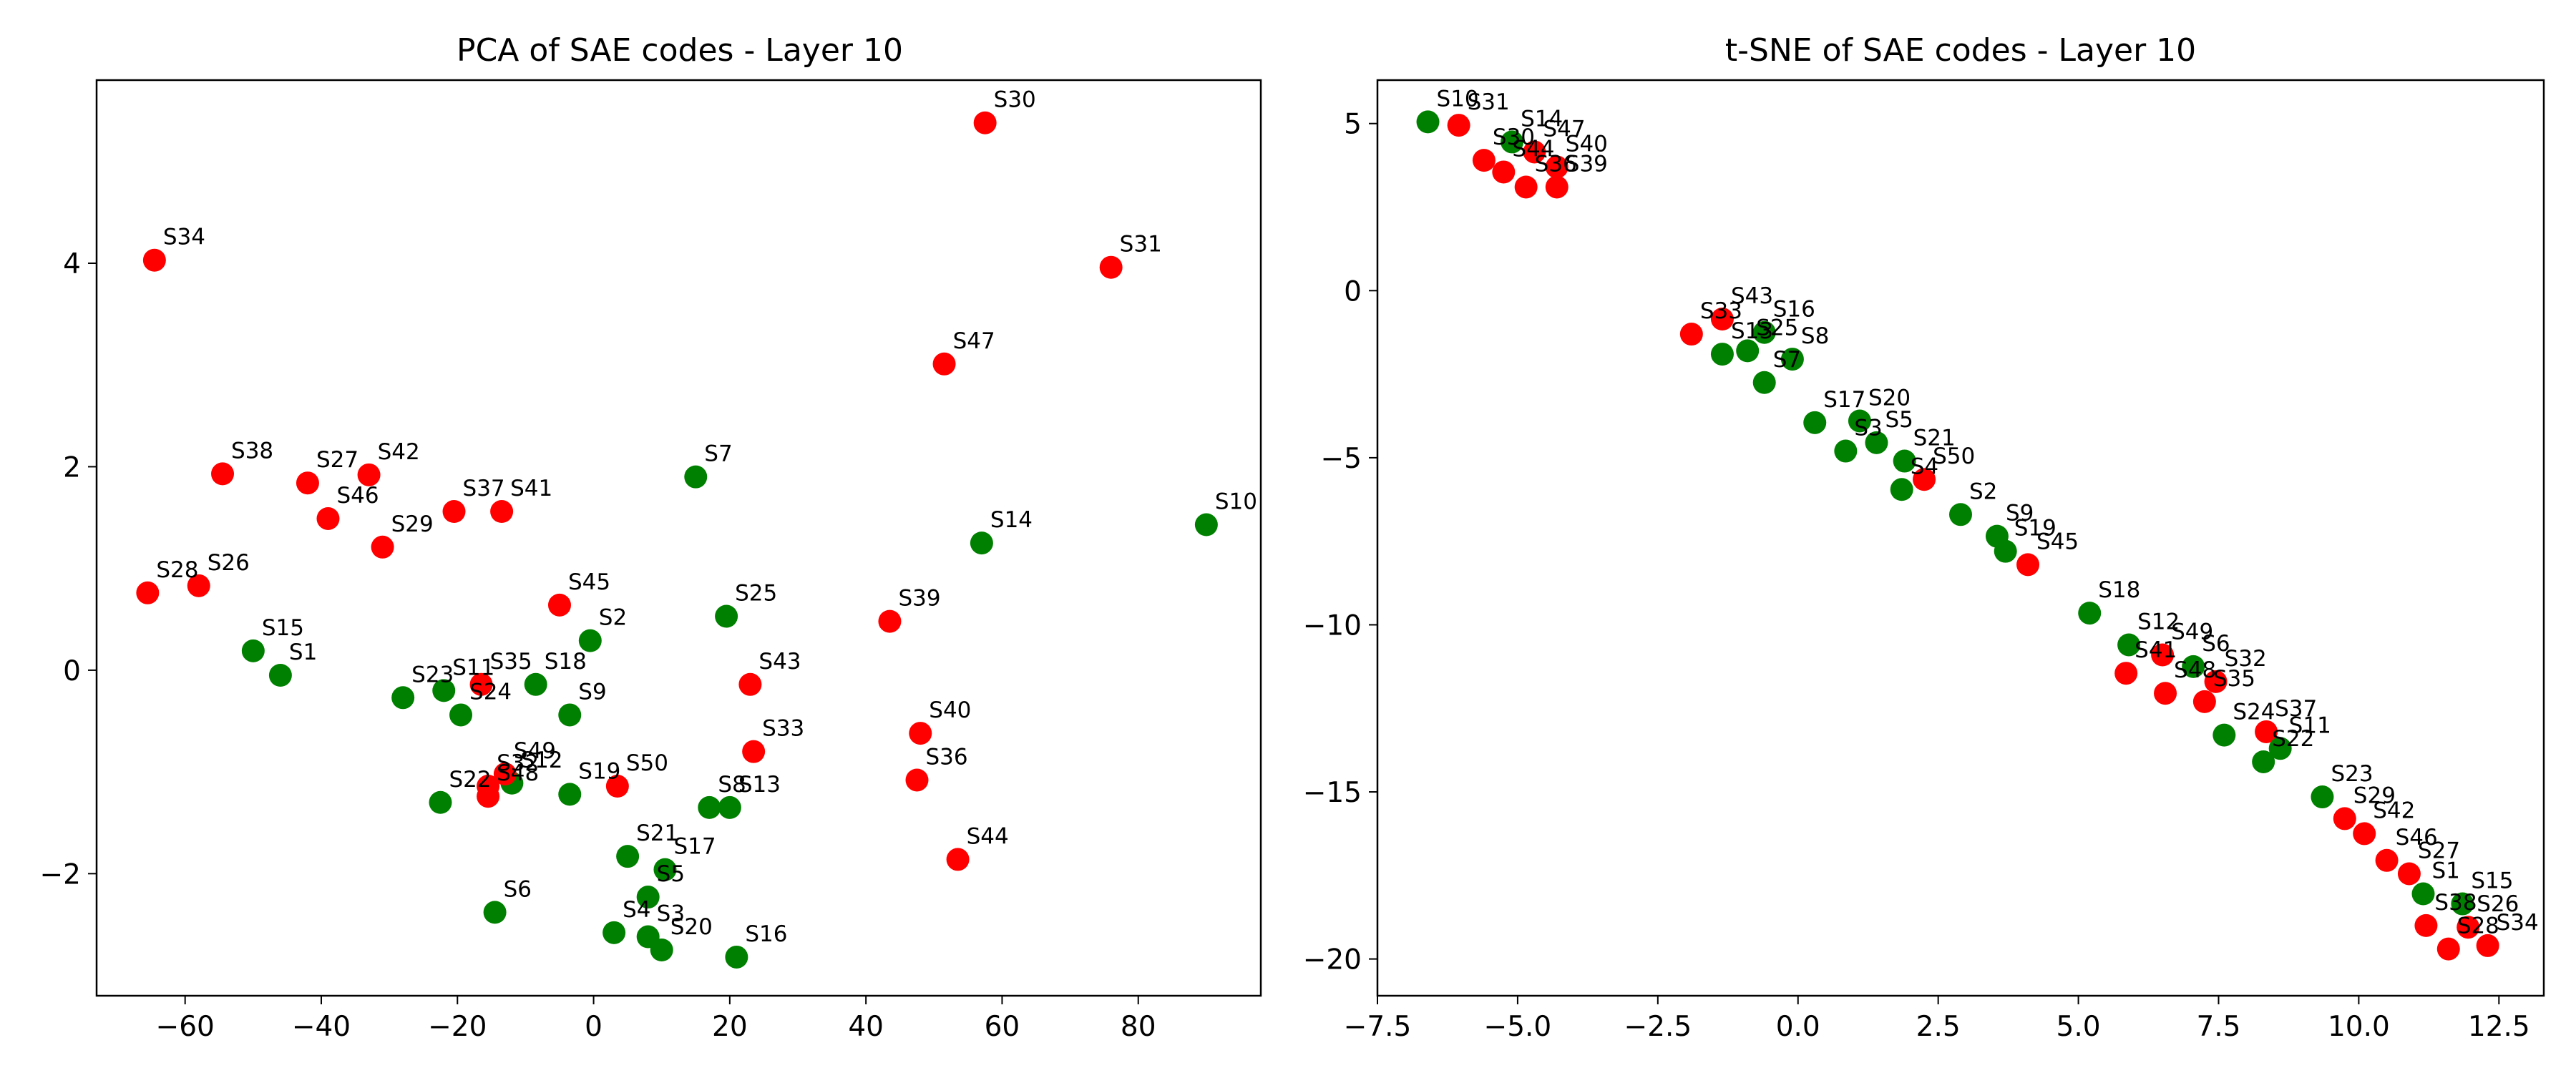  What do you see at coordinates (920, 734) in the screenshot?
I see `pca-point-s40` at bounding box center [920, 734].